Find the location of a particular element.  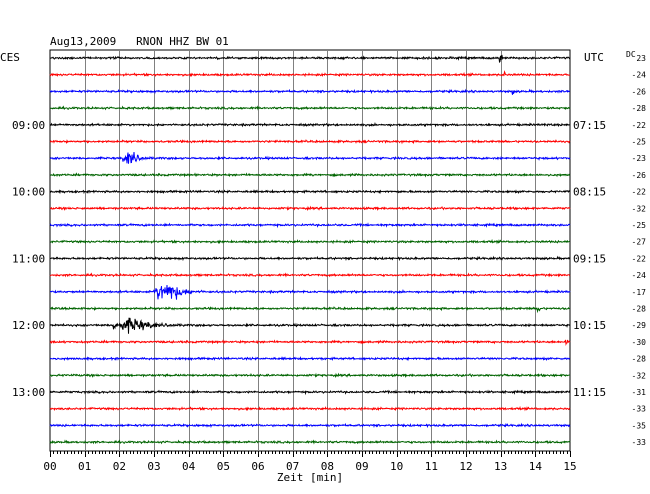

dc-offset-label: -17 is located at coordinates (639, 292).